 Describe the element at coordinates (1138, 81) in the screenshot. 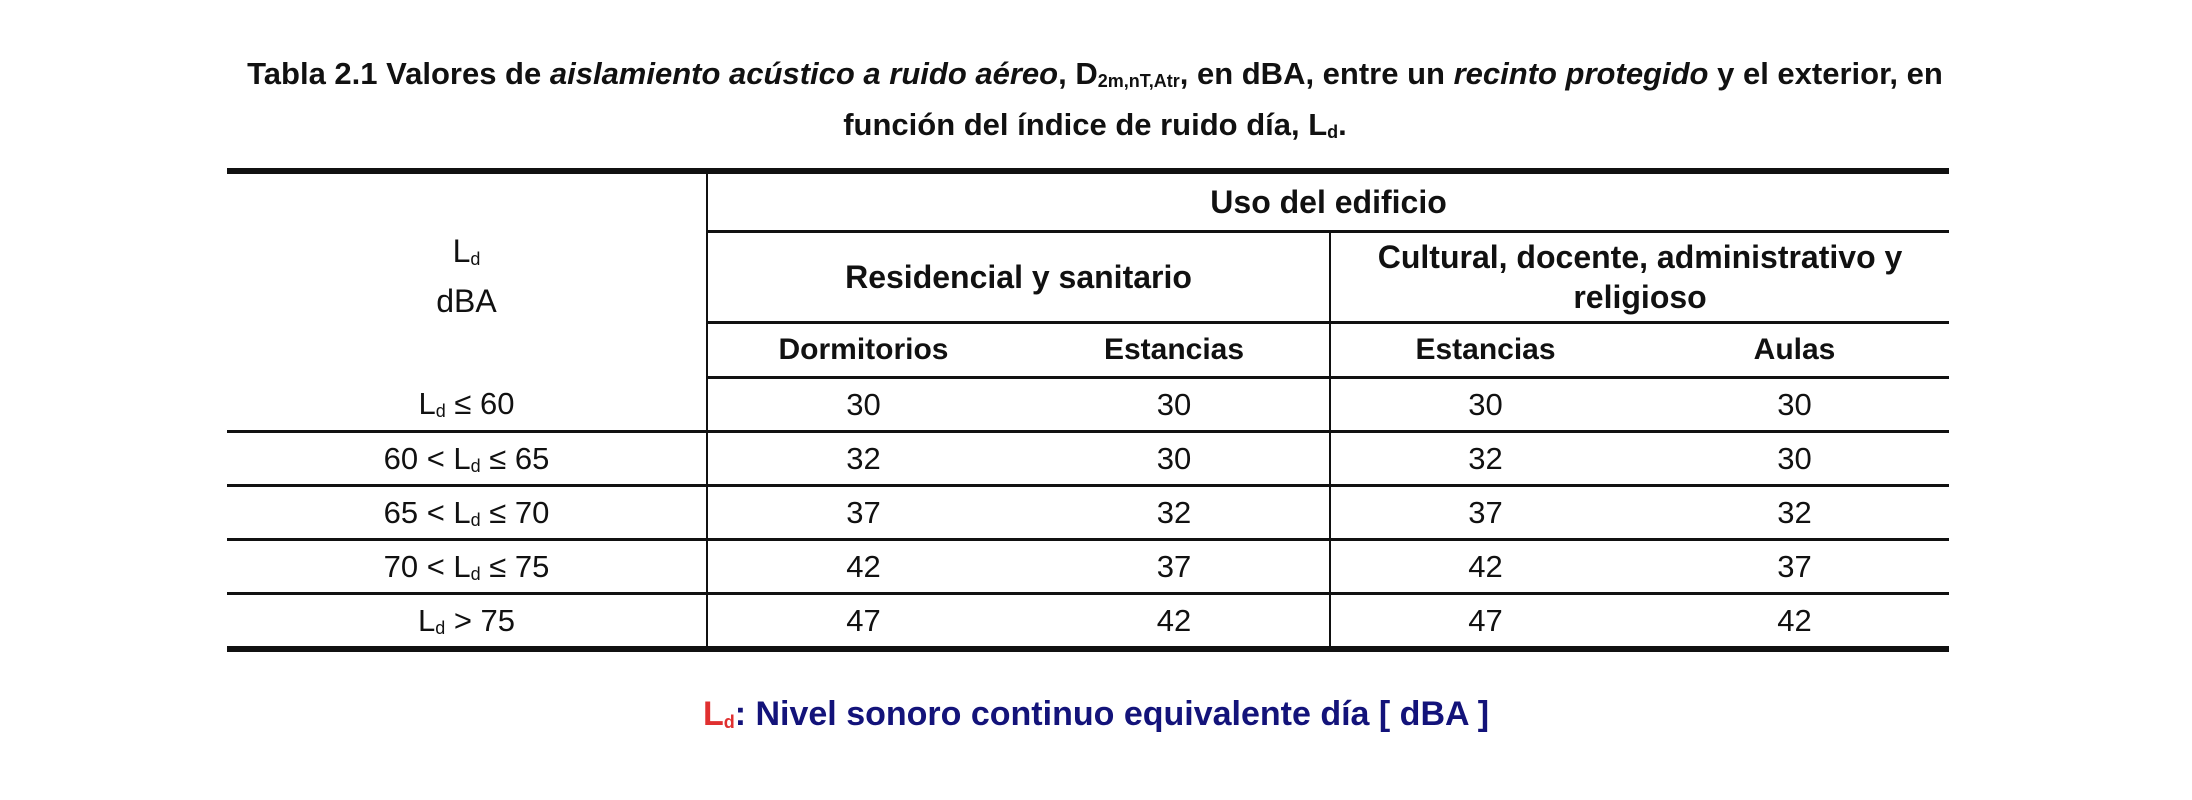

I see `caption-d-subscript: 2m,nT,Atr` at that location.